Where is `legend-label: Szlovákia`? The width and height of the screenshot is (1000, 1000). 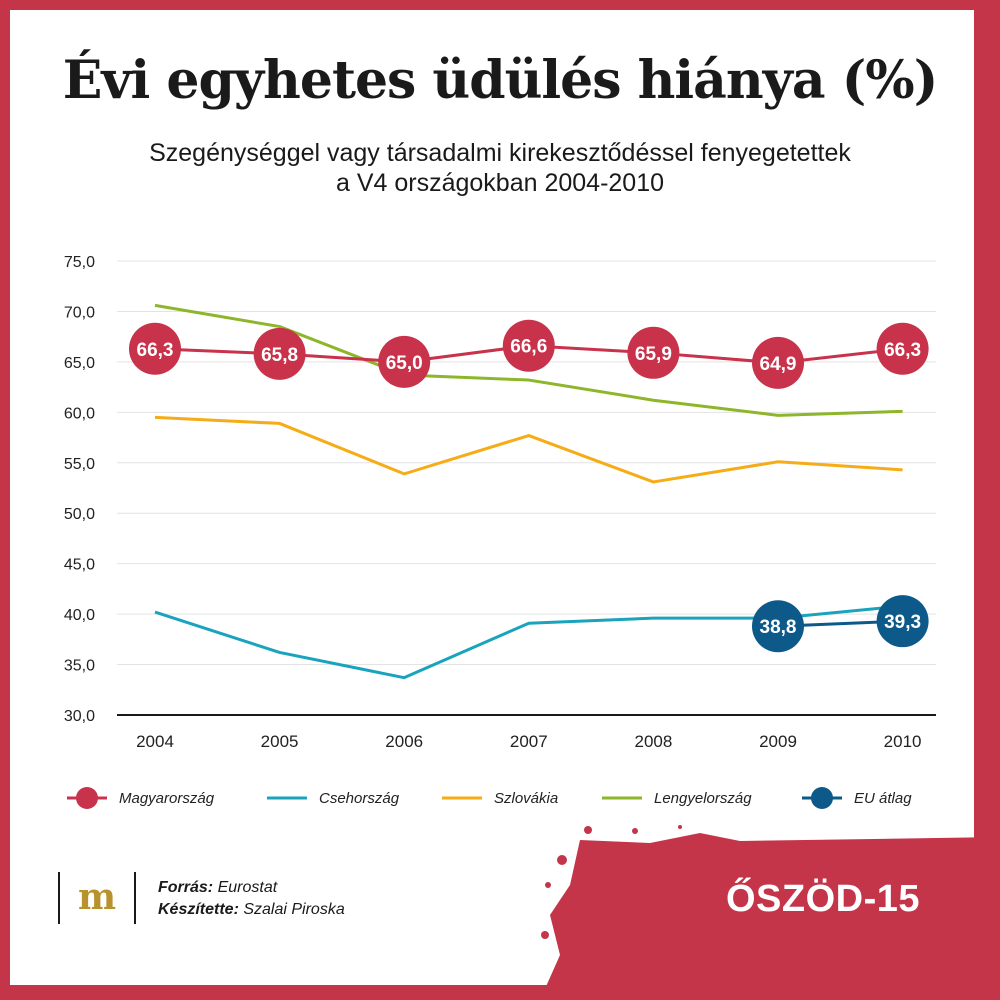
legend-label: Szlovákia is located at coordinates (526, 798).